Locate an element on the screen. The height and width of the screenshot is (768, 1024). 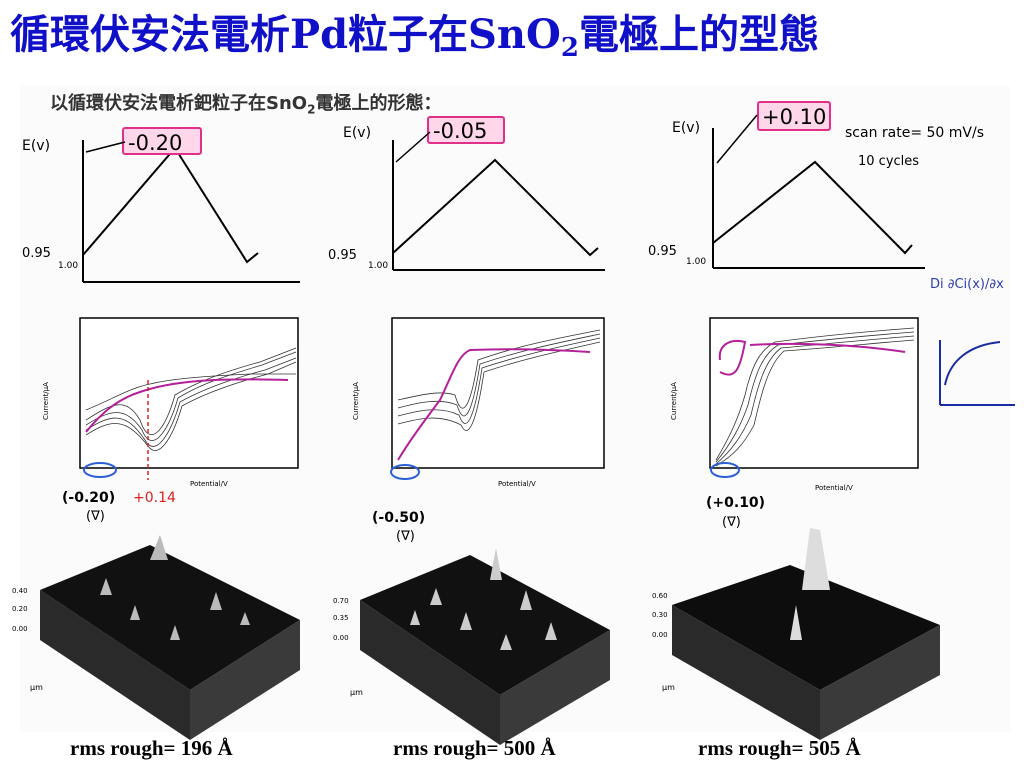
afm-panel-2: 0.70 0.35 0.00 μm is located at coordinates (471, 646).